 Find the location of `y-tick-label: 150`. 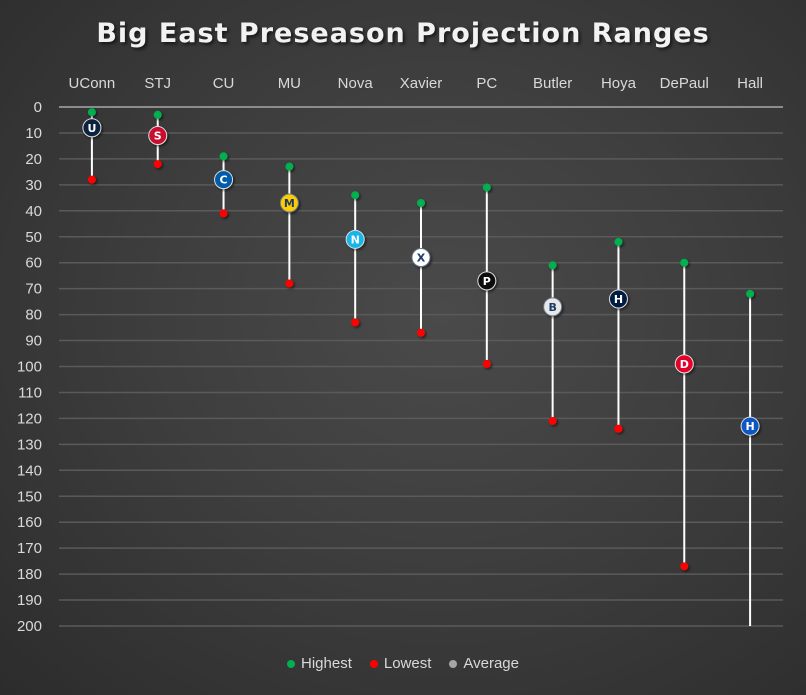

y-tick-label: 150 is located at coordinates (29, 496).